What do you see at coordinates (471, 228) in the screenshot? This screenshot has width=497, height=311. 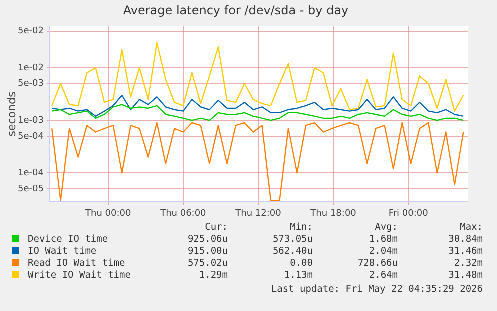 I see `text: Max:` at bounding box center [471, 228].